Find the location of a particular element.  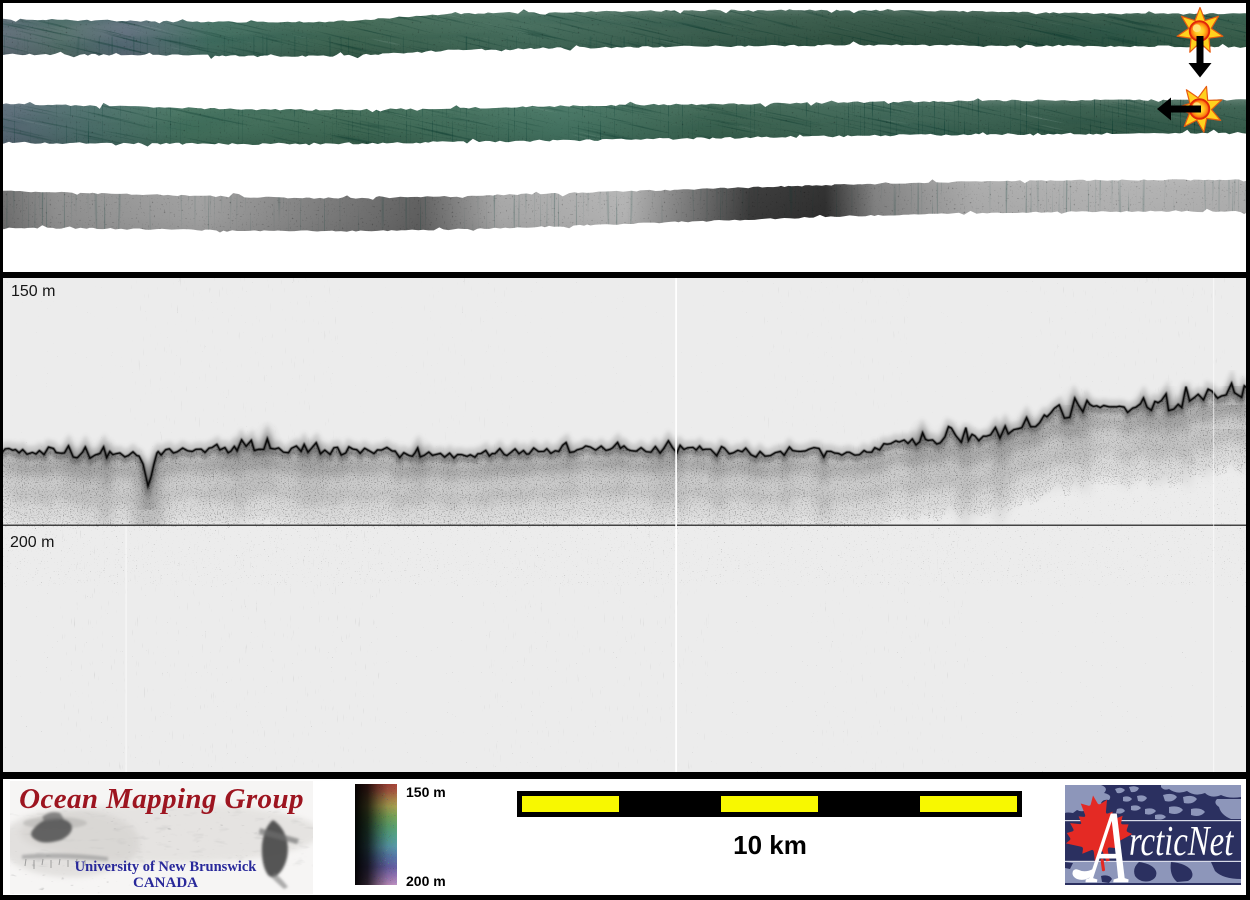

svg-text: rcticNet is located at coordinates (1182, 841).